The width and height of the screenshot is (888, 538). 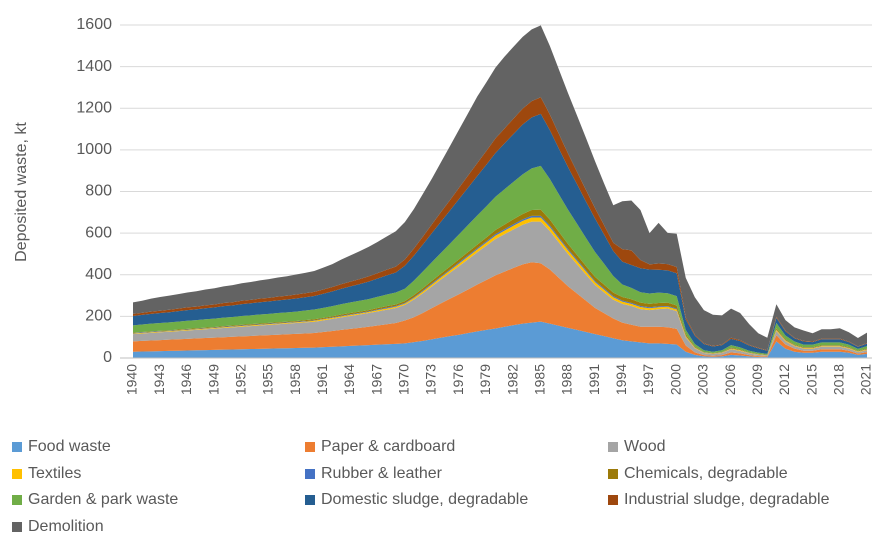 What do you see at coordinates (594, 379) in the screenshot?
I see `x-tick-label: 1991` at bounding box center [594, 379].